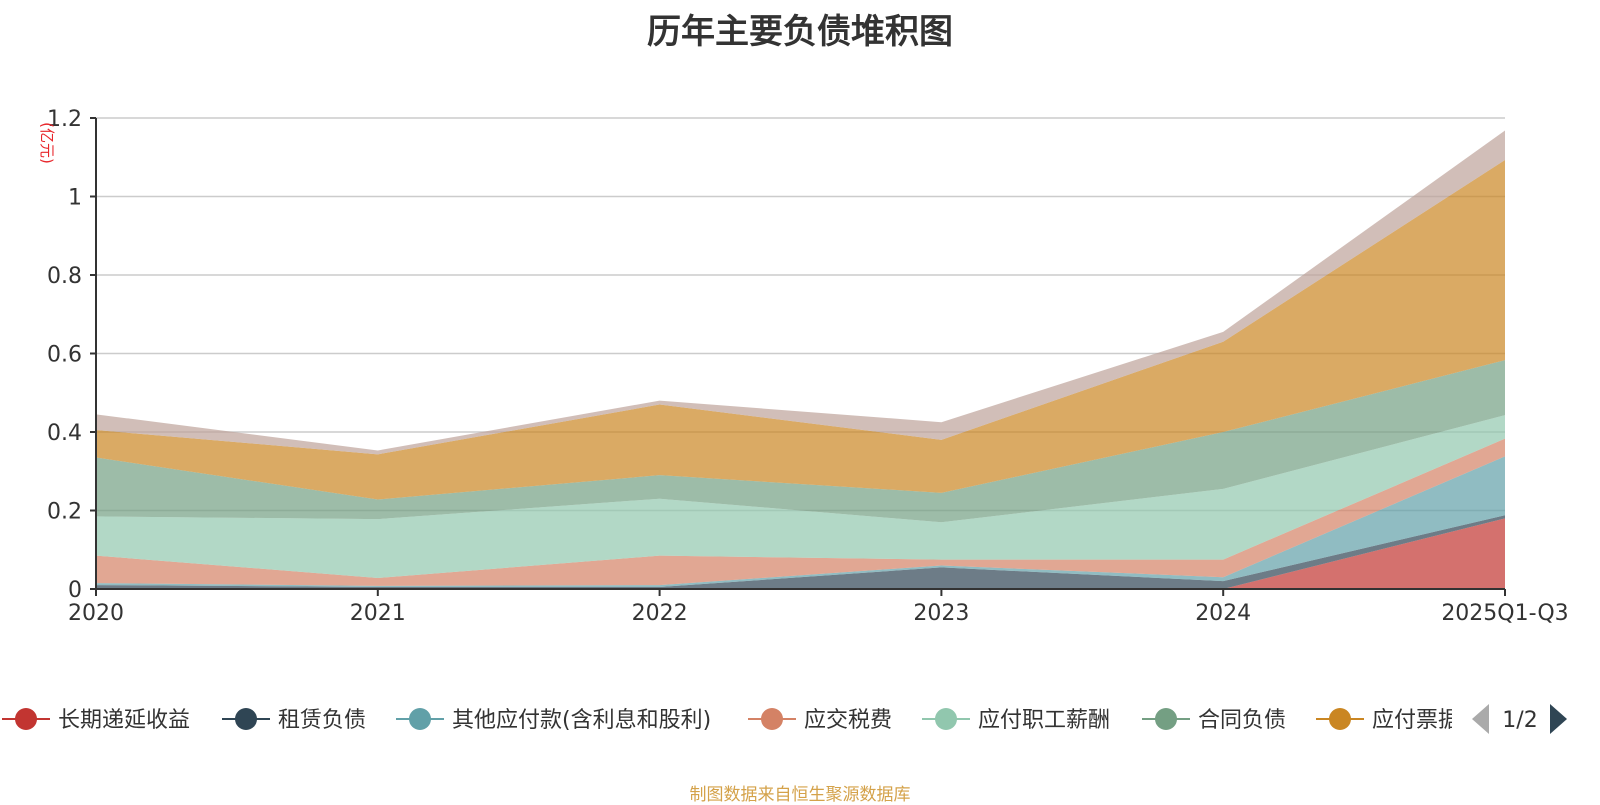 The image size is (1600, 805). I want to click on legend-item-2: 其他应付款(含利息和股利), so click(553, 720).